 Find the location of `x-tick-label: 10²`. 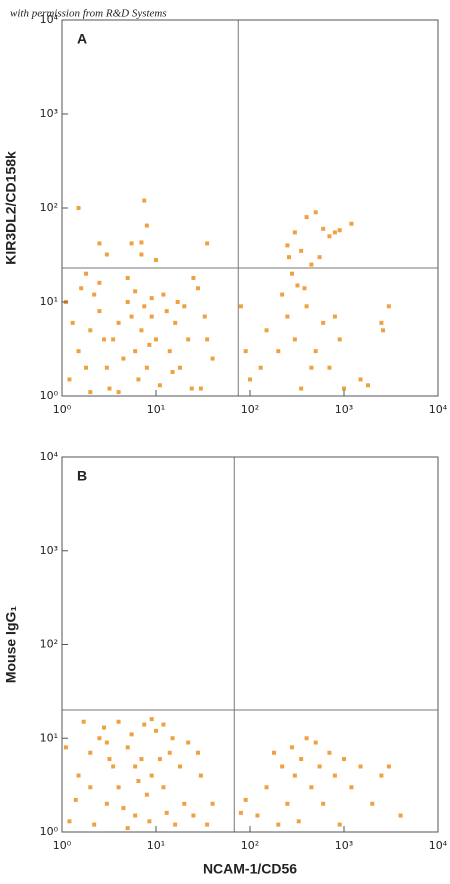

x-tick-label: 10² is located at coordinates (250, 409).